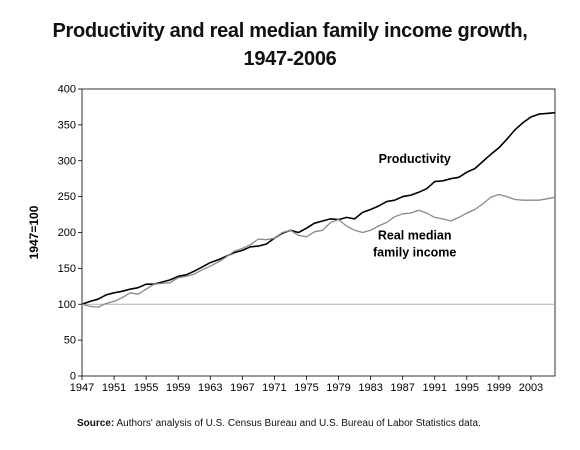 Image resolution: width=580 pixels, height=450 pixels. Describe the element at coordinates (67, 233) in the screenshot. I see `y-tick-label: 200` at that location.